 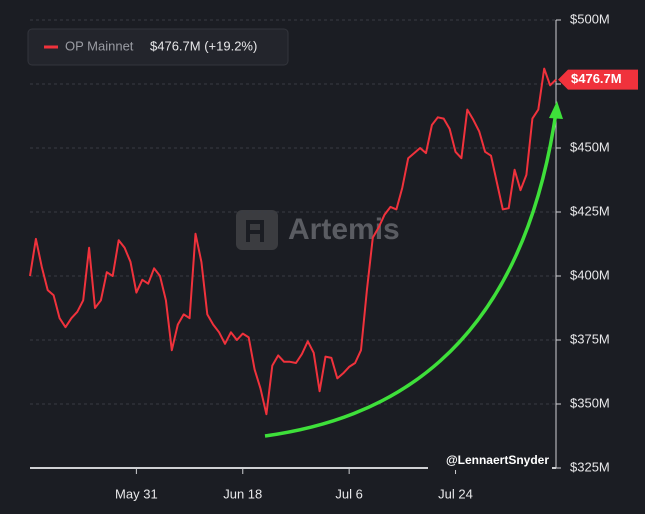 I want to click on credit: @LennaertSnyder, so click(x=497, y=460).